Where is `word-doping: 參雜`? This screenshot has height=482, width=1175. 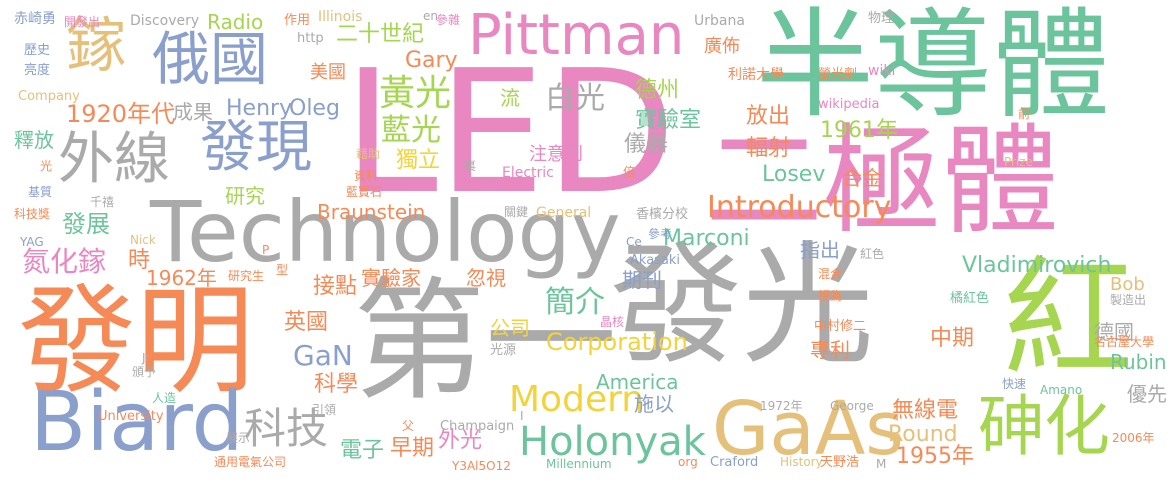 word-doping: 參雜 is located at coordinates (448, 20).